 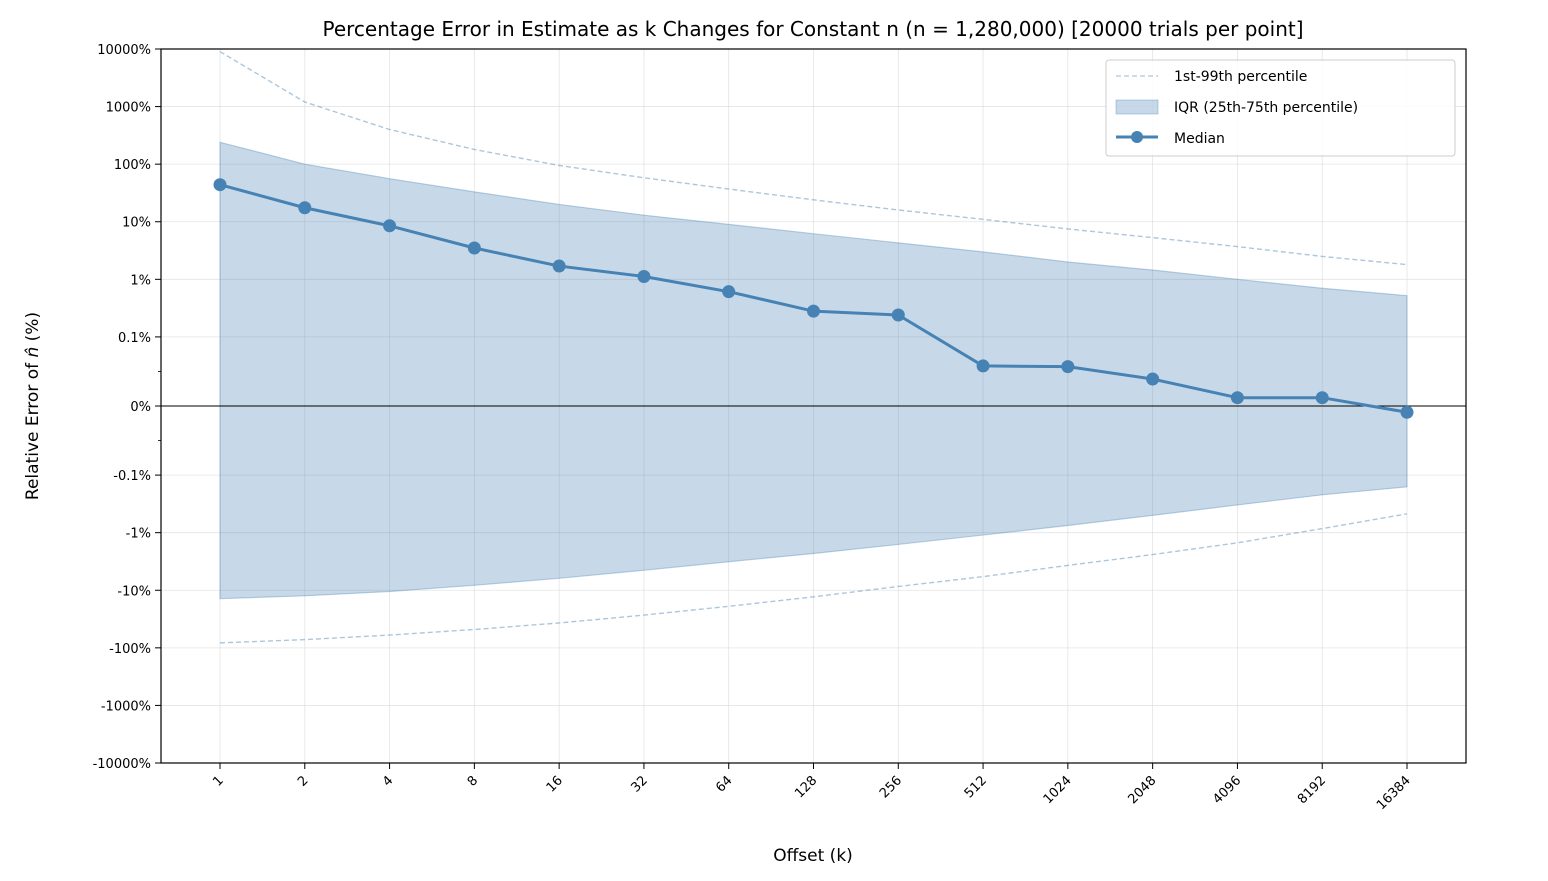 I want to click on percentile-lower-line, so click(x=813, y=578).